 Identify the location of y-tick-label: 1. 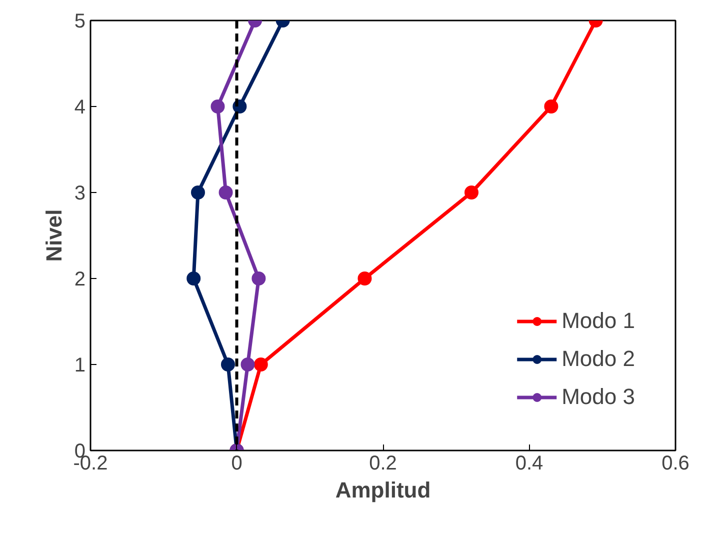
(80, 365).